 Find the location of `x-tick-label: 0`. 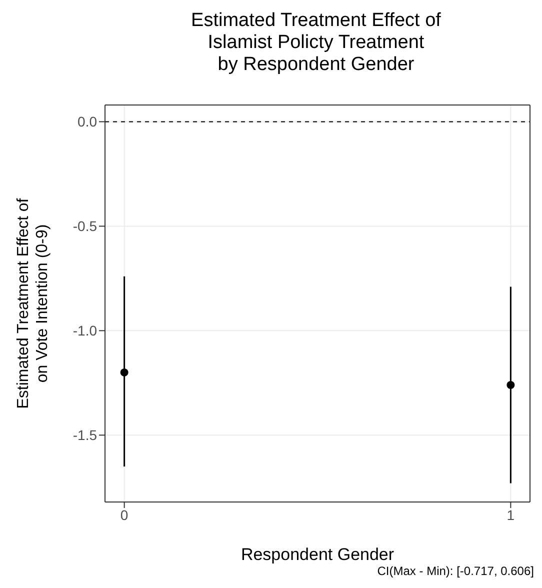

x-tick-label: 0 is located at coordinates (124, 514).